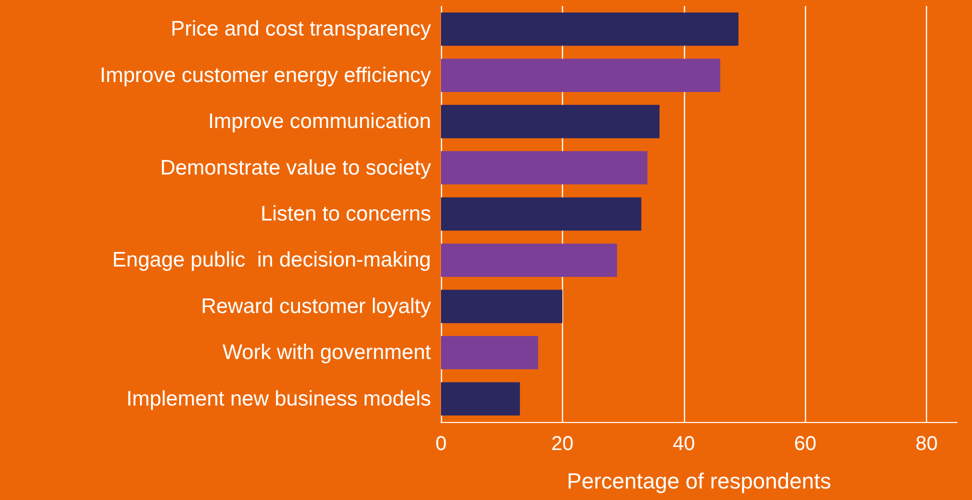  Describe the element at coordinates (683, 444) in the screenshot. I see `x-tick-label: 40` at that location.